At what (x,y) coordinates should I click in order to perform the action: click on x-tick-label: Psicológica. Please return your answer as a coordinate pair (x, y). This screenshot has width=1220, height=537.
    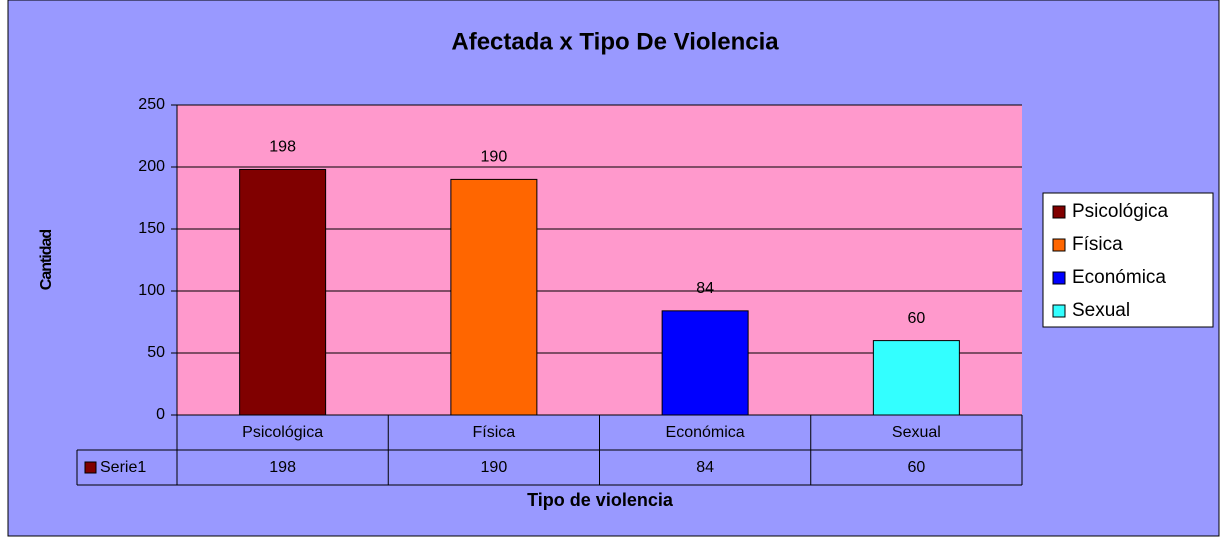
    Looking at the image, I should click on (282, 432).